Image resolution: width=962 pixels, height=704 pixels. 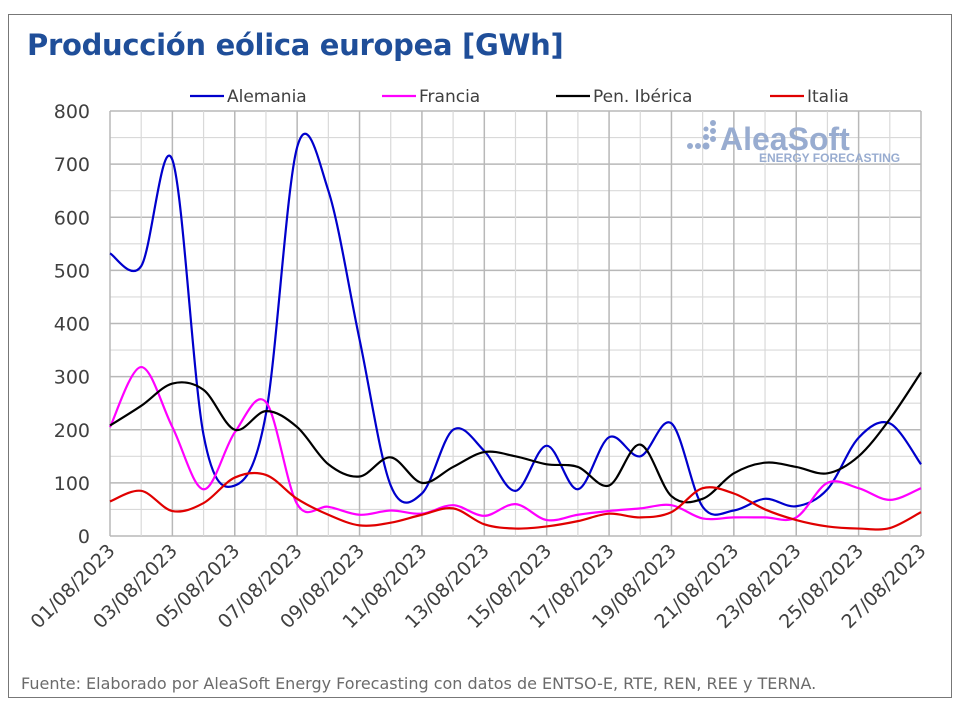 I want to click on y-tick-label: 500, so click(x=72, y=271).